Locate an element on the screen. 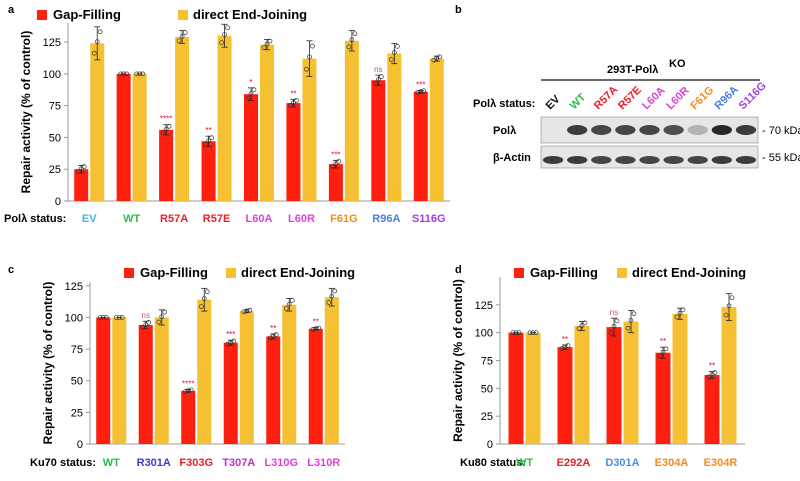 The height and width of the screenshot is (481, 800). y-tick-label-a-3: 75 is located at coordinates (55, 107).